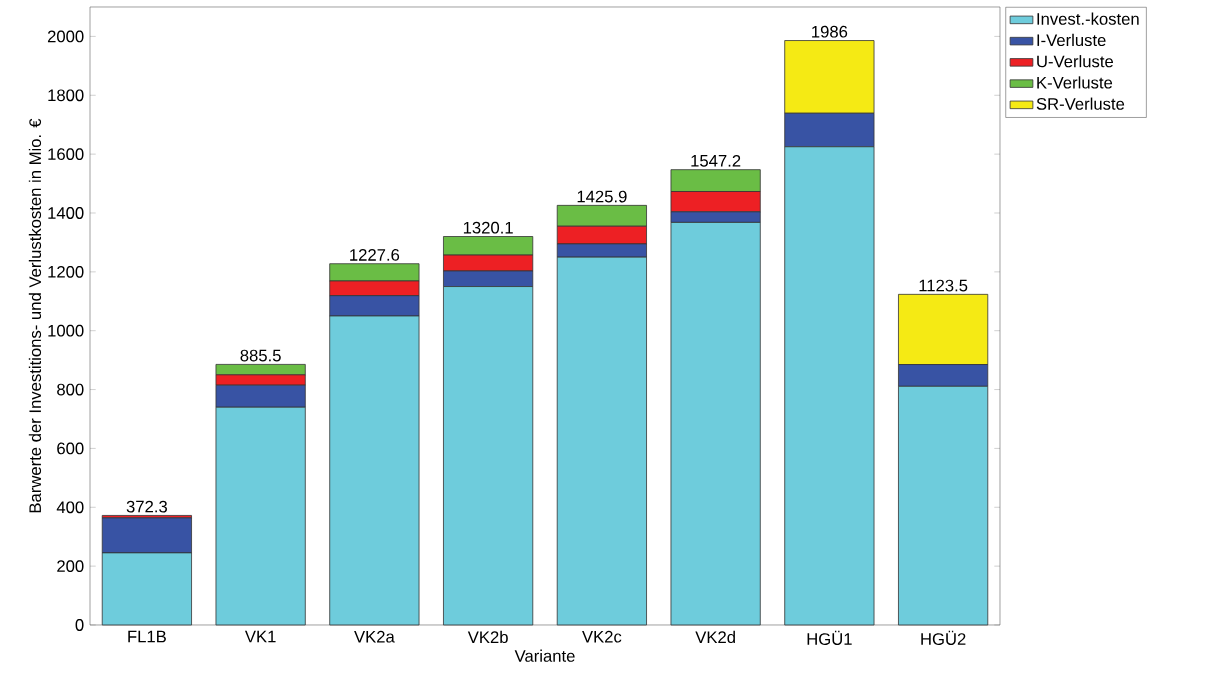 Image resolution: width=1210 pixels, height=678 pixels. I want to click on legend-label: U-Verluste, so click(1075, 61).